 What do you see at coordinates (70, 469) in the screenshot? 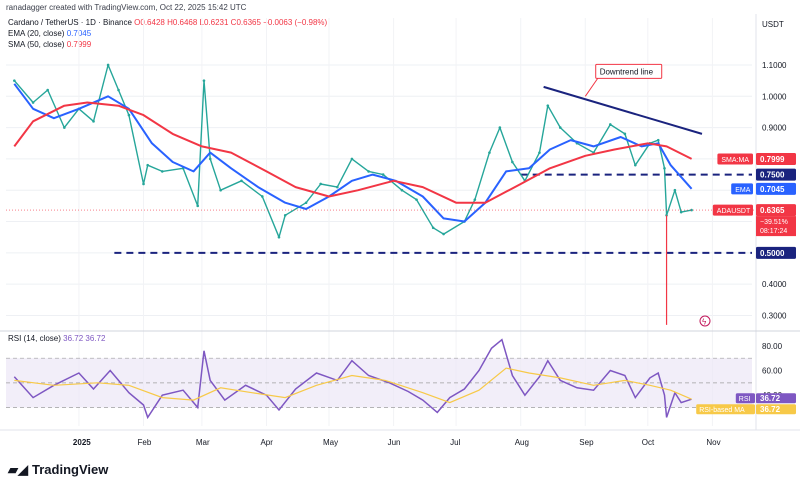
I see `brand-text: TradingView` at bounding box center [70, 469].